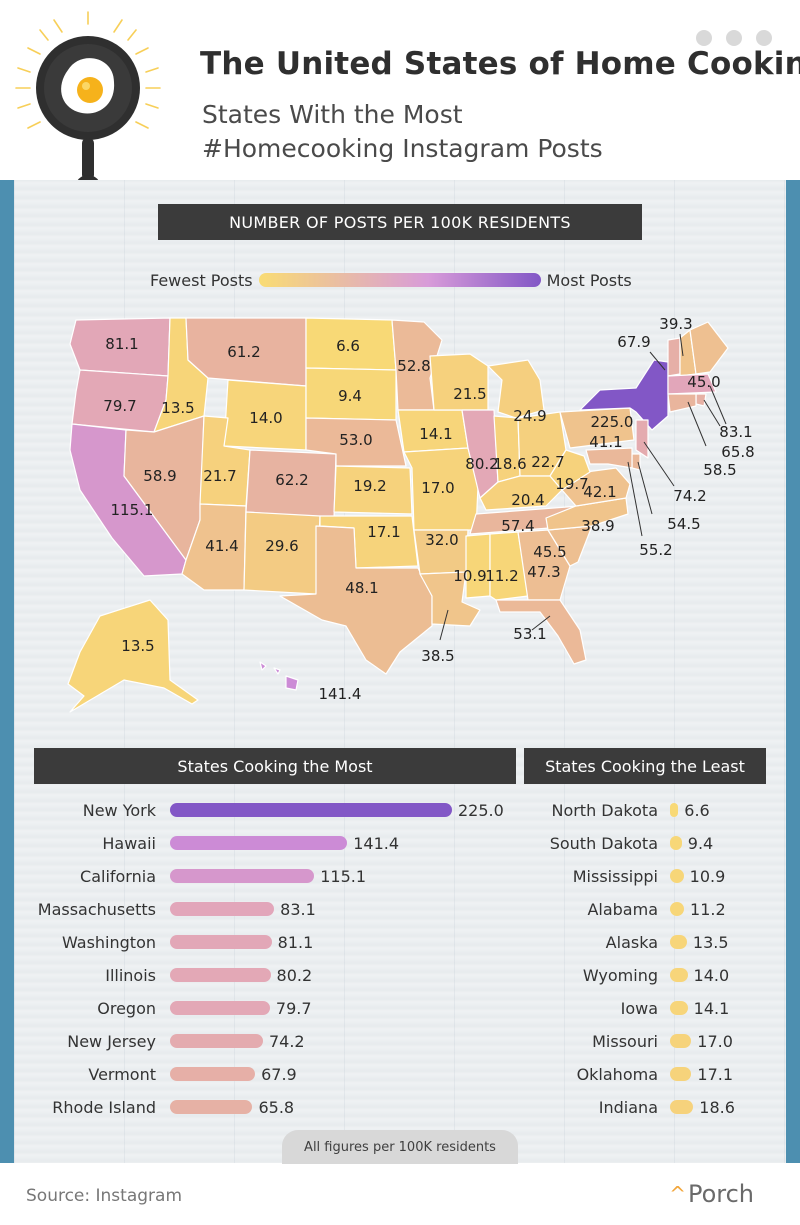 This screenshot has width=800, height=1225. What do you see at coordinates (719, 470) in the screenshot?
I see `map-label-CT: 58.5` at bounding box center [719, 470].